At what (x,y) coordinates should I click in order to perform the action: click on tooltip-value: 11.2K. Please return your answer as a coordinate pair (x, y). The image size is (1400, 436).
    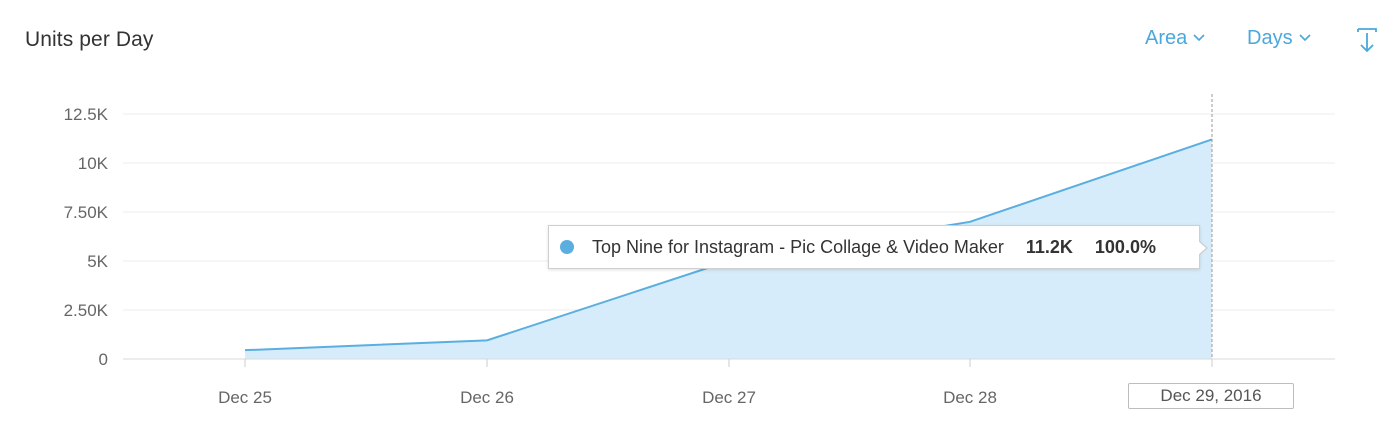
    Looking at the image, I should click on (1049, 246).